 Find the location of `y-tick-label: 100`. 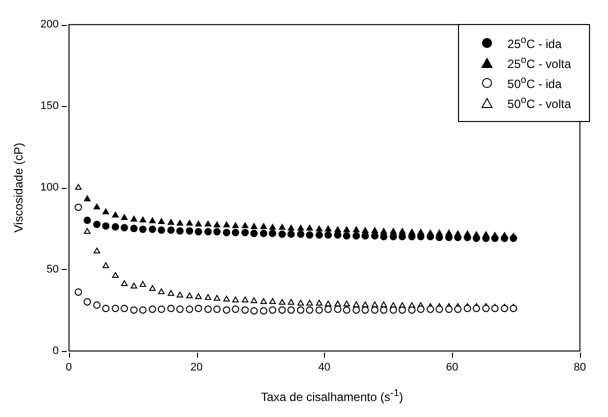

y-tick-label: 100 is located at coordinates (49, 188).